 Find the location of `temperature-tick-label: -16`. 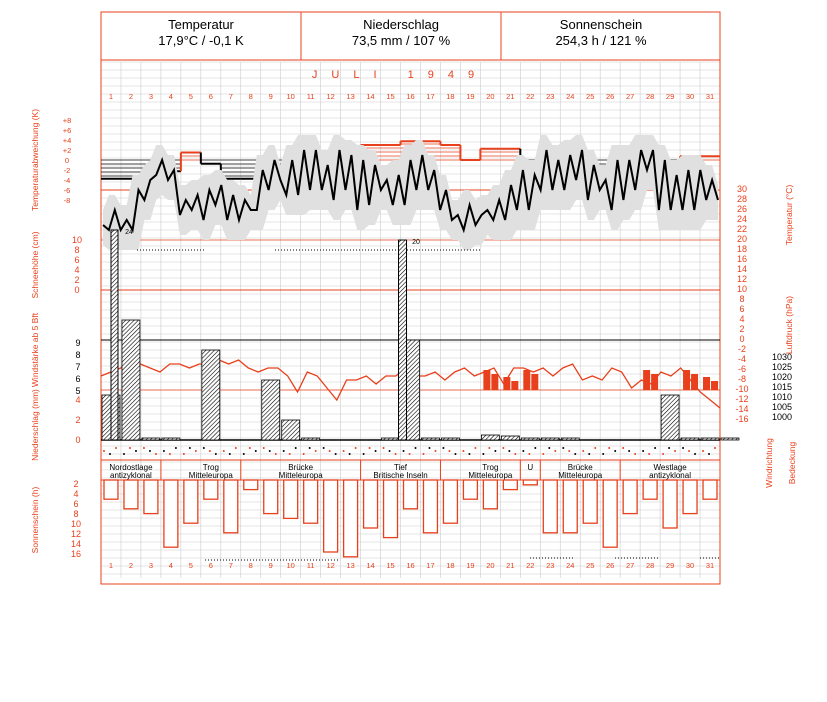

temperature-tick-label: -16 is located at coordinates (741, 419).